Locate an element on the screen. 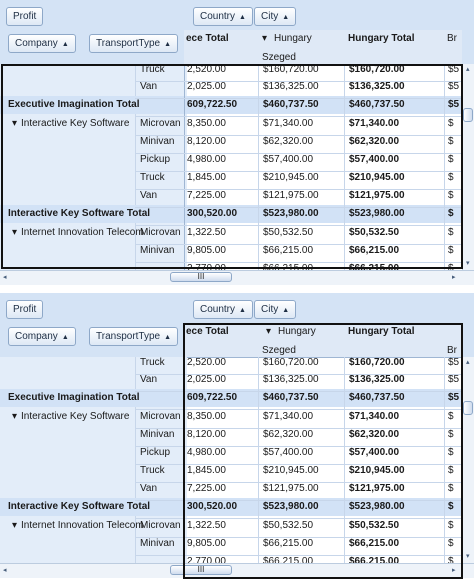  hungary-total-cell: $57,400.00 is located at coordinates (374, 159).